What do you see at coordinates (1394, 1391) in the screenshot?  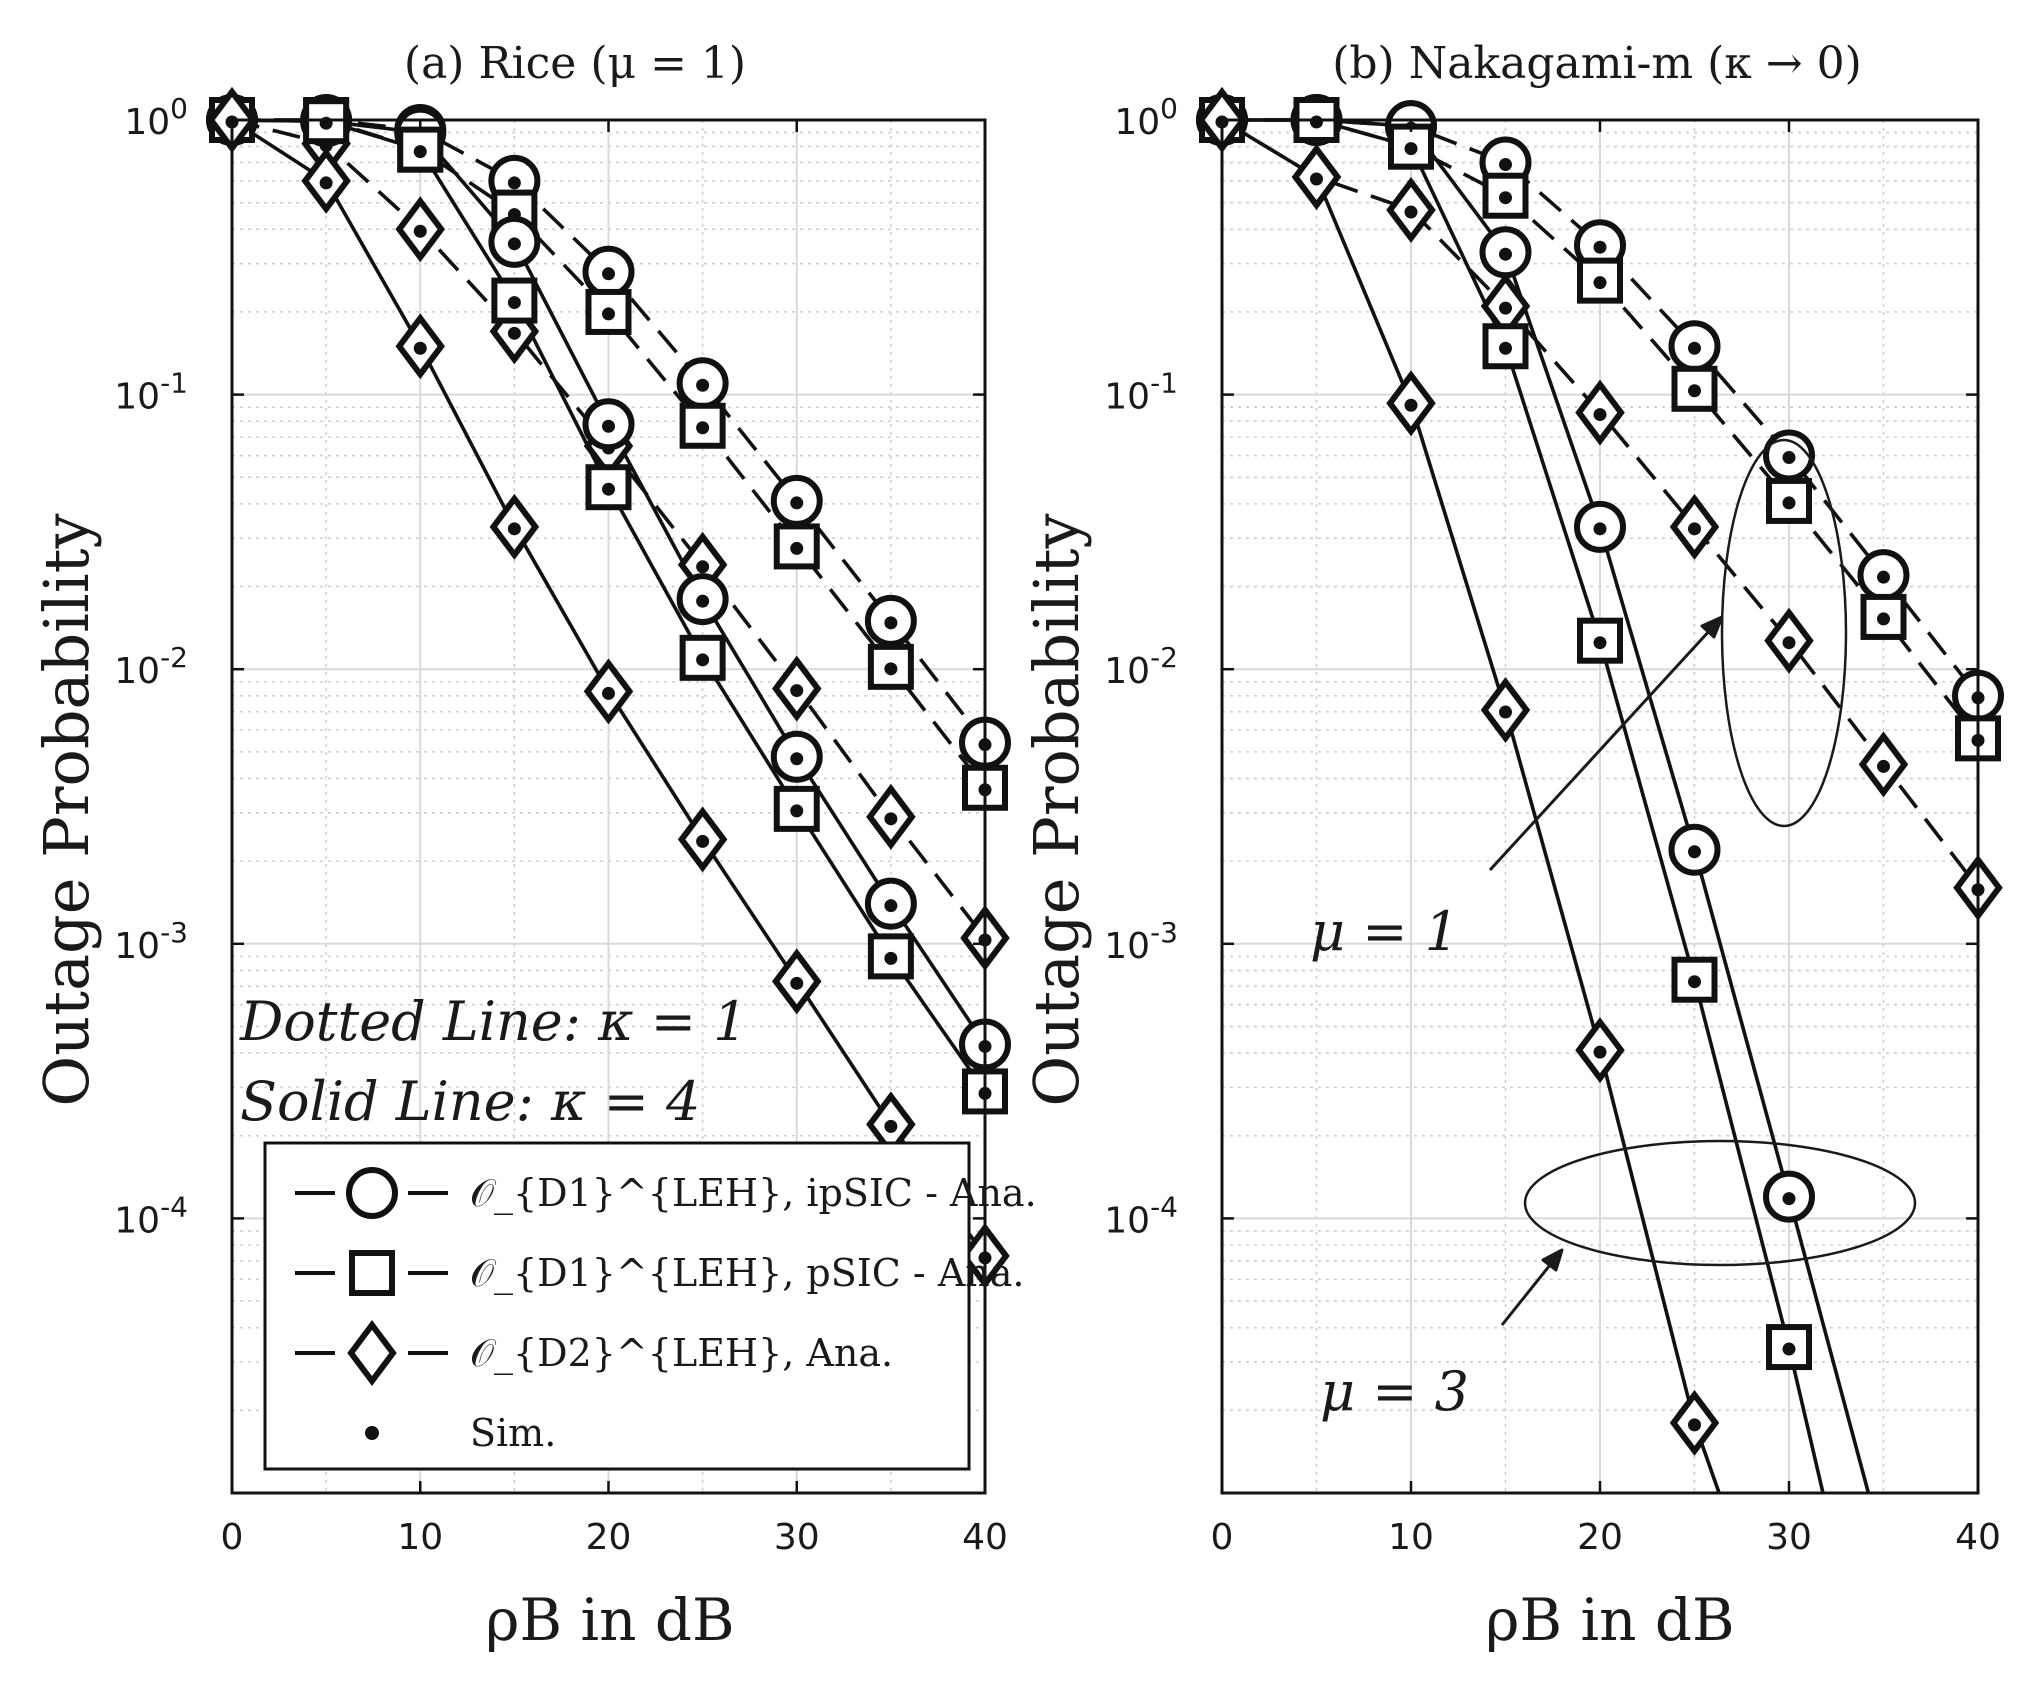 I see `annotation-mu-3: μ = 3` at bounding box center [1394, 1391].